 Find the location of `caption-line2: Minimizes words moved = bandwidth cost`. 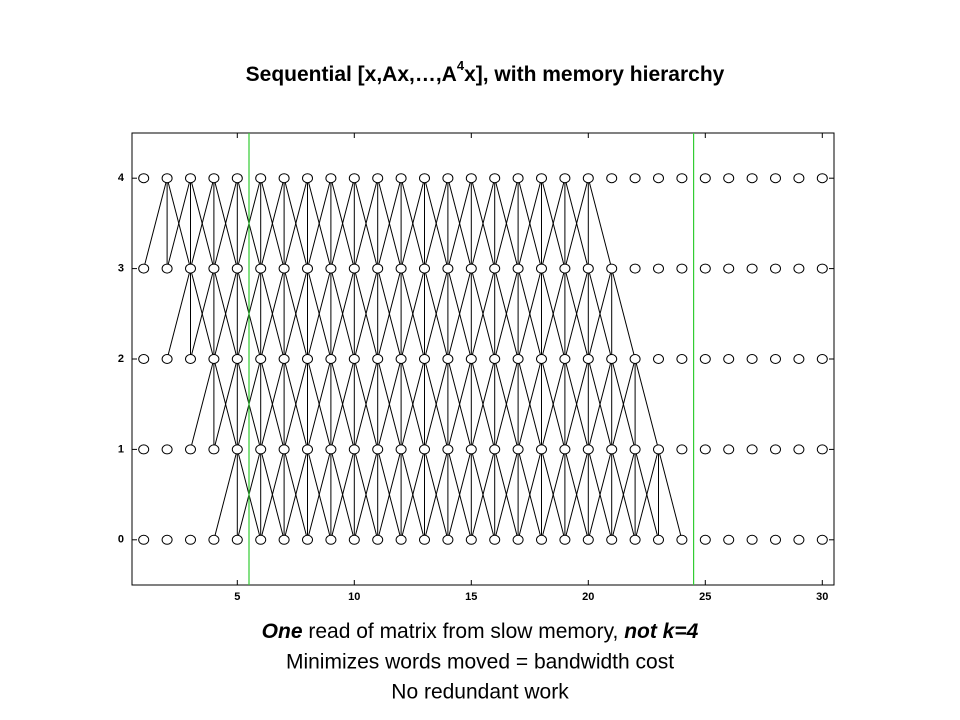

caption-line2: Minimizes words moved = bandwidth cost is located at coordinates (480, 662).